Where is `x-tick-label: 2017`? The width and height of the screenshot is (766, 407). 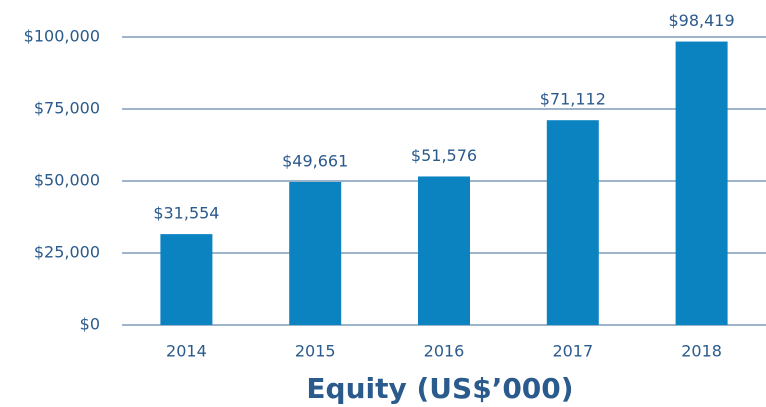 x-tick-label: 2017 is located at coordinates (572, 351).